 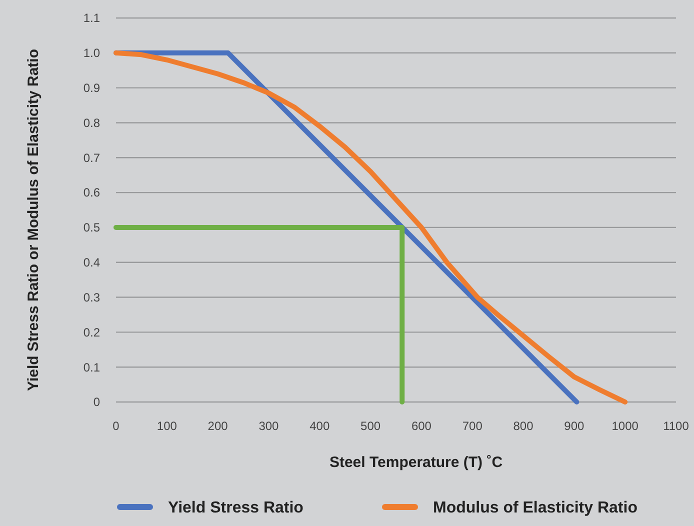 I want to click on y-tick-label: 0.1, so click(x=91, y=367).